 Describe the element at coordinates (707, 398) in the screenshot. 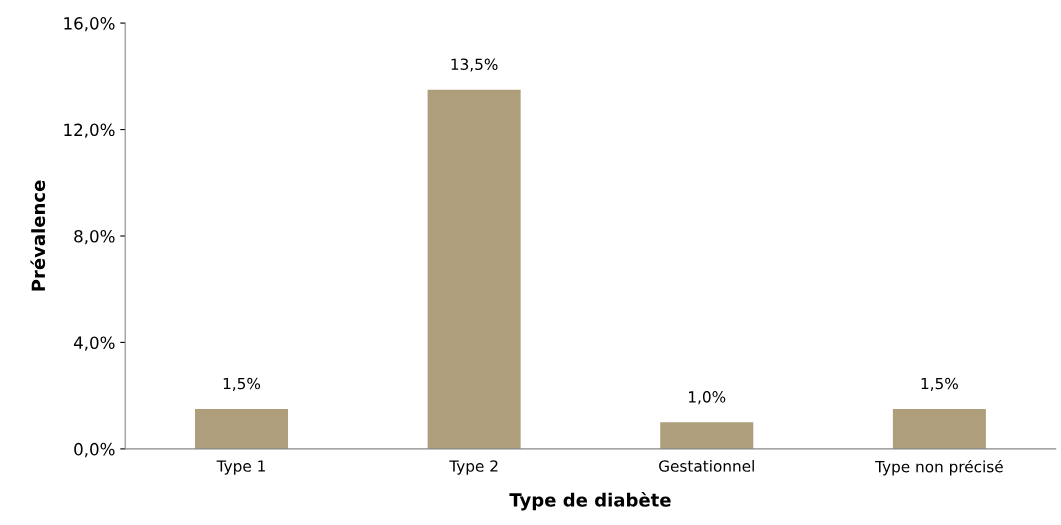

I see `data-label: 1,0%` at that location.